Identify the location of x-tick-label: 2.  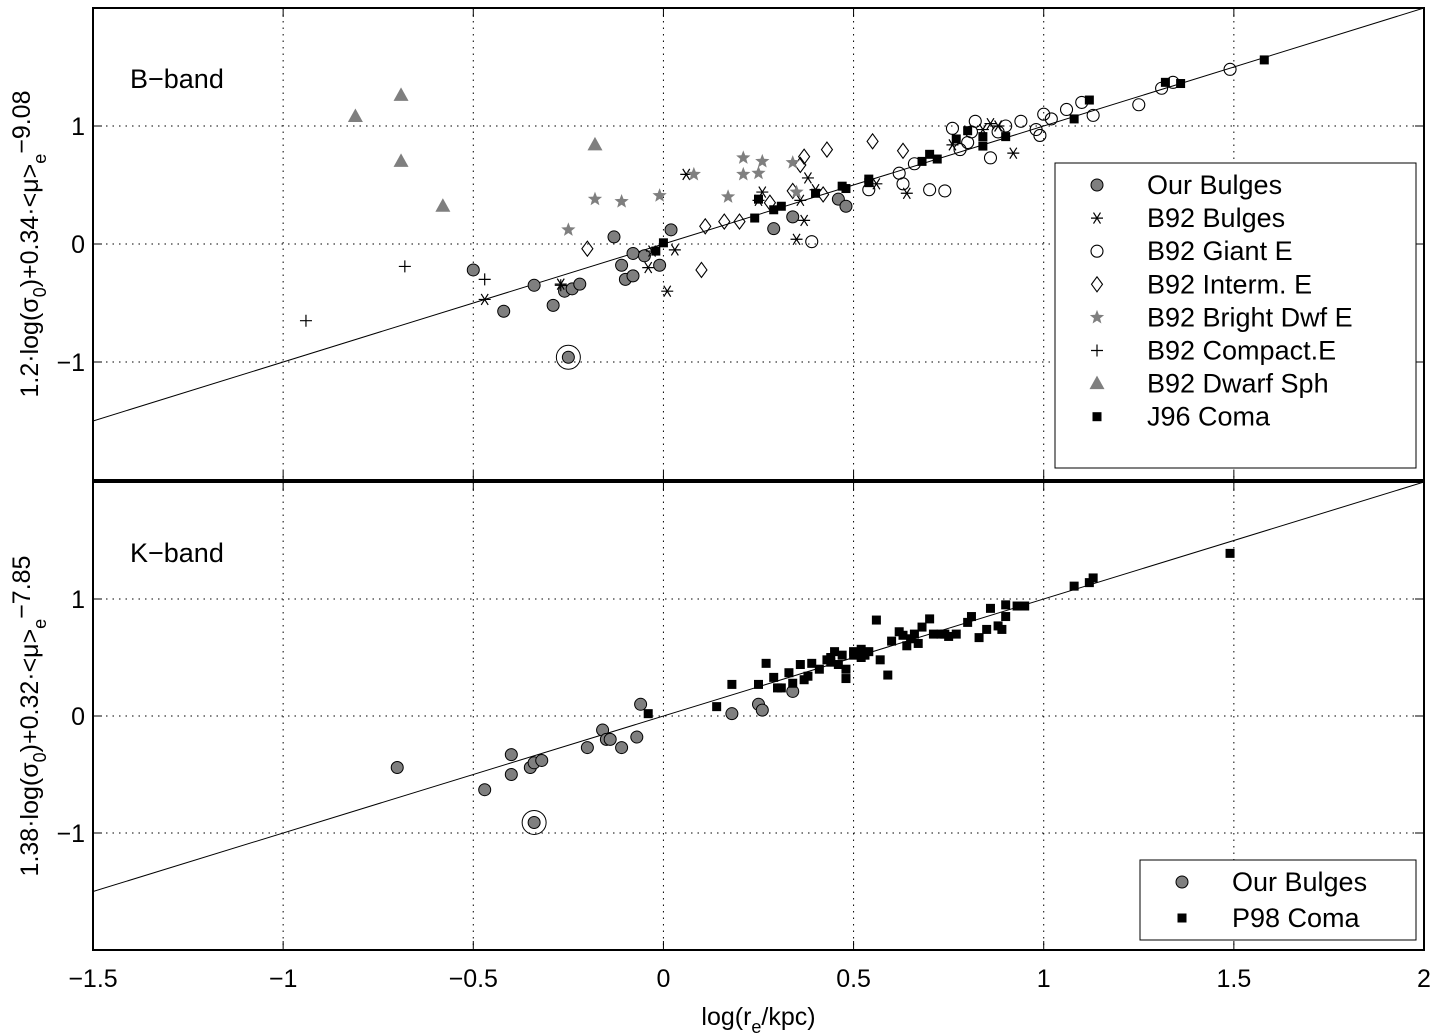
(1424, 979).